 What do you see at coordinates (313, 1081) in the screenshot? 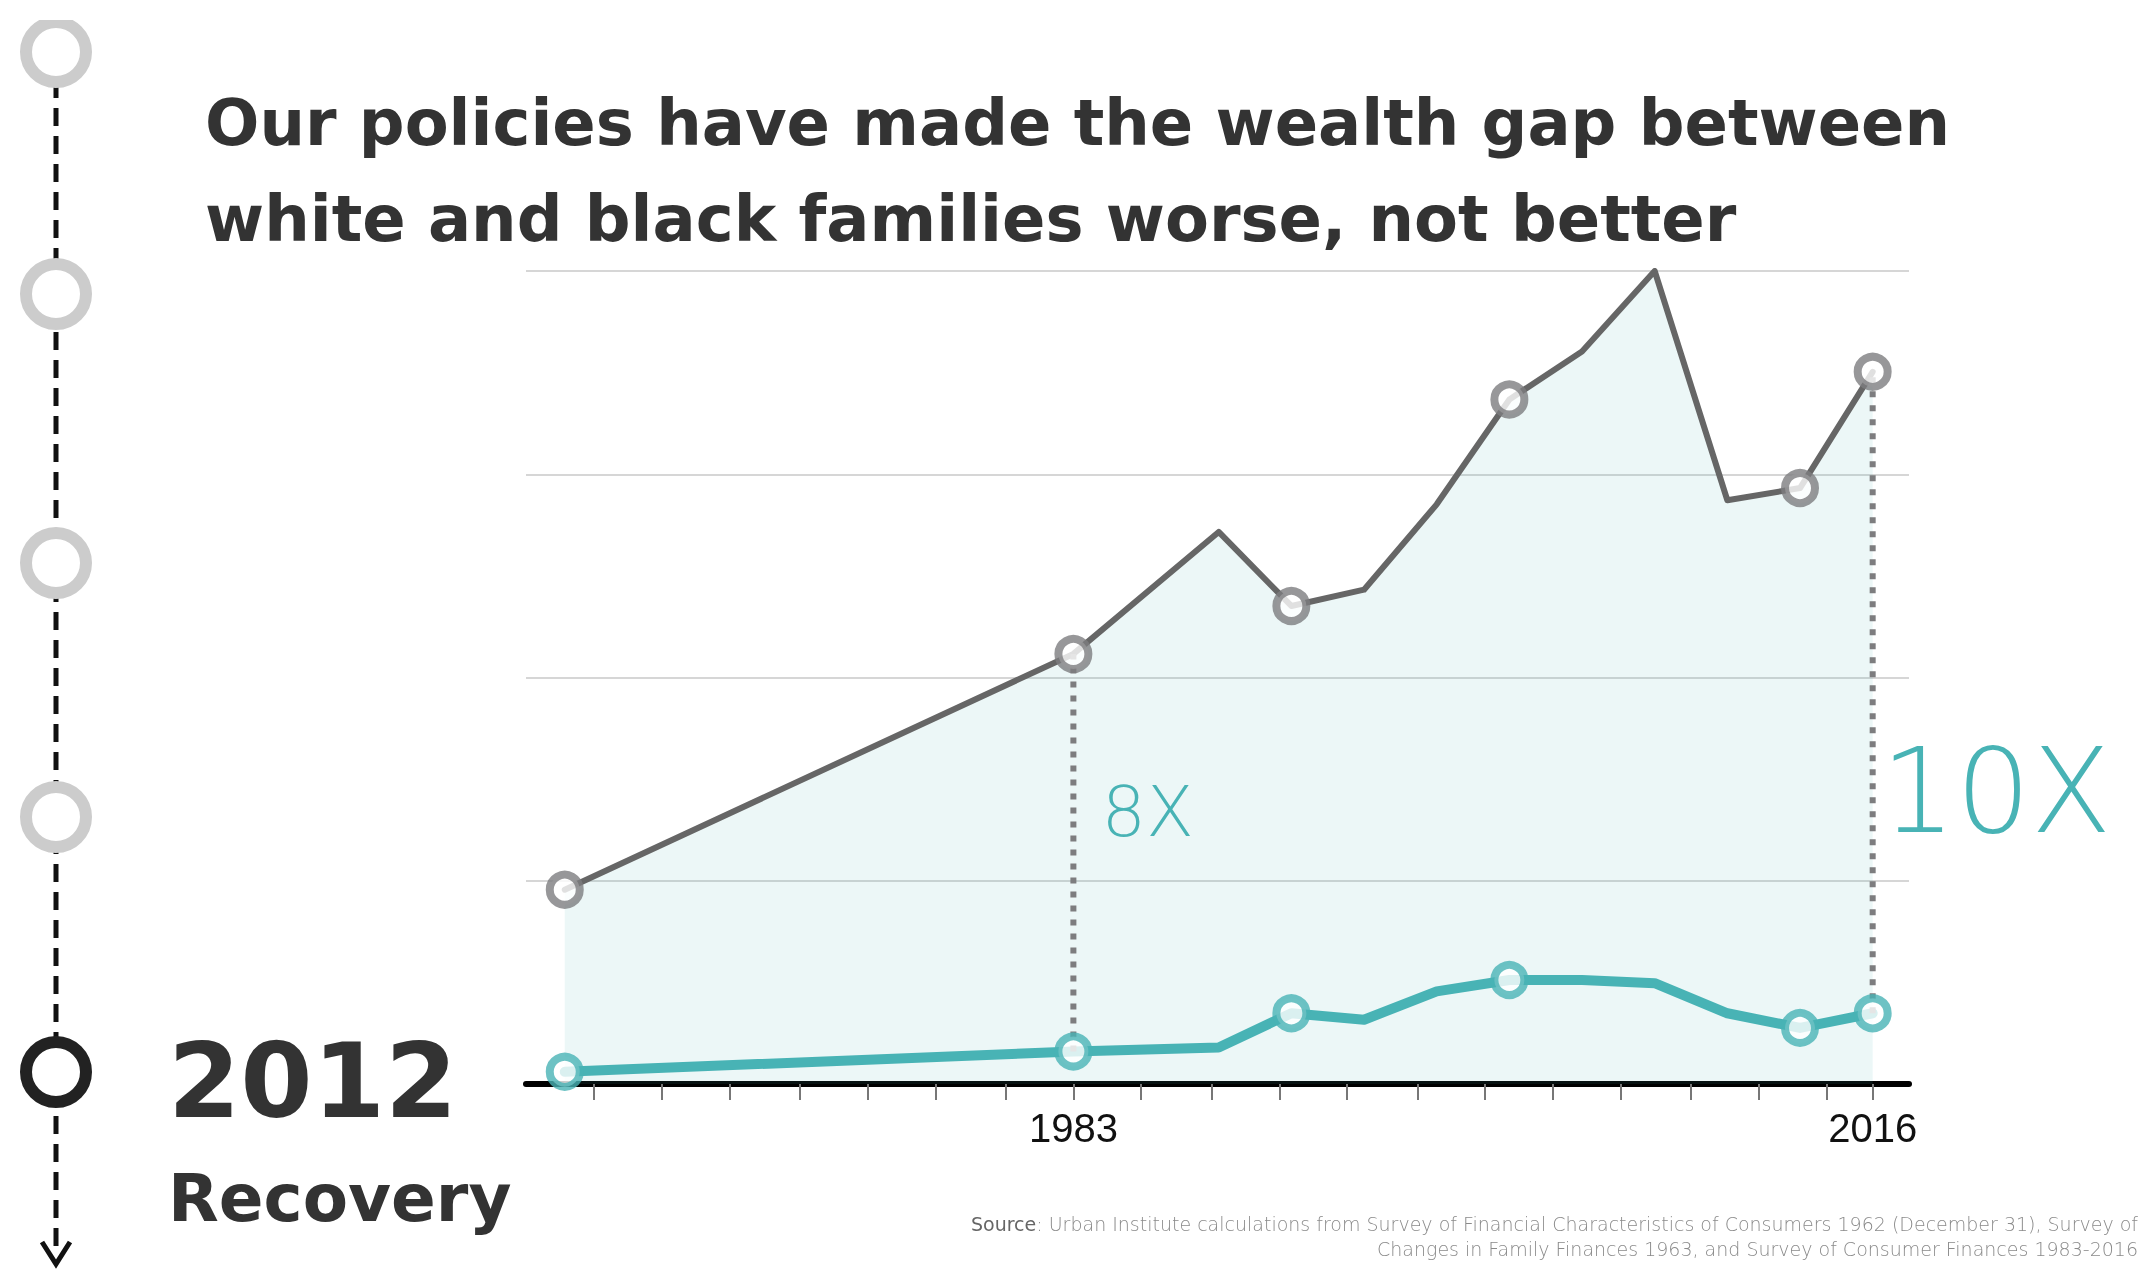
I see `text: 2012` at bounding box center [313, 1081].